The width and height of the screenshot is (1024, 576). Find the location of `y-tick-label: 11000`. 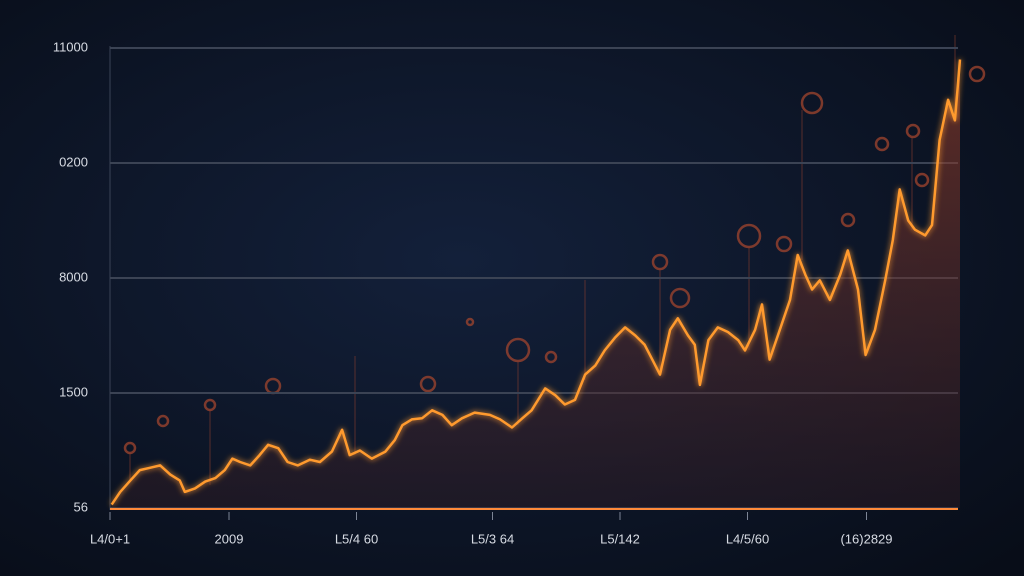

y-tick-label: 11000 is located at coordinates (70, 46).